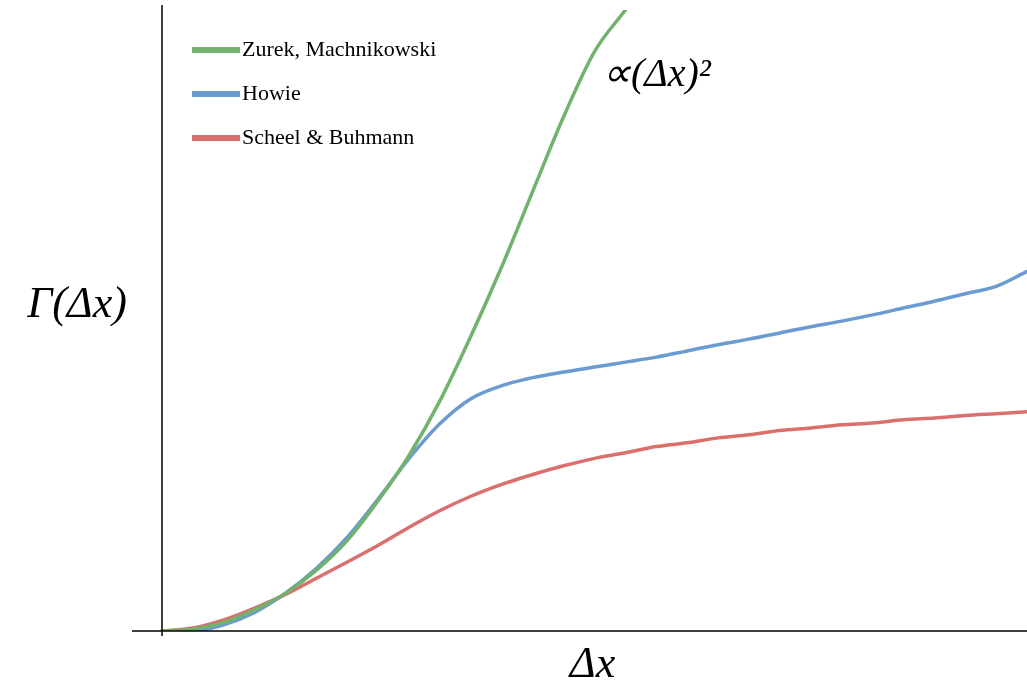  I want to click on legend-label: Howie, so click(271, 92).